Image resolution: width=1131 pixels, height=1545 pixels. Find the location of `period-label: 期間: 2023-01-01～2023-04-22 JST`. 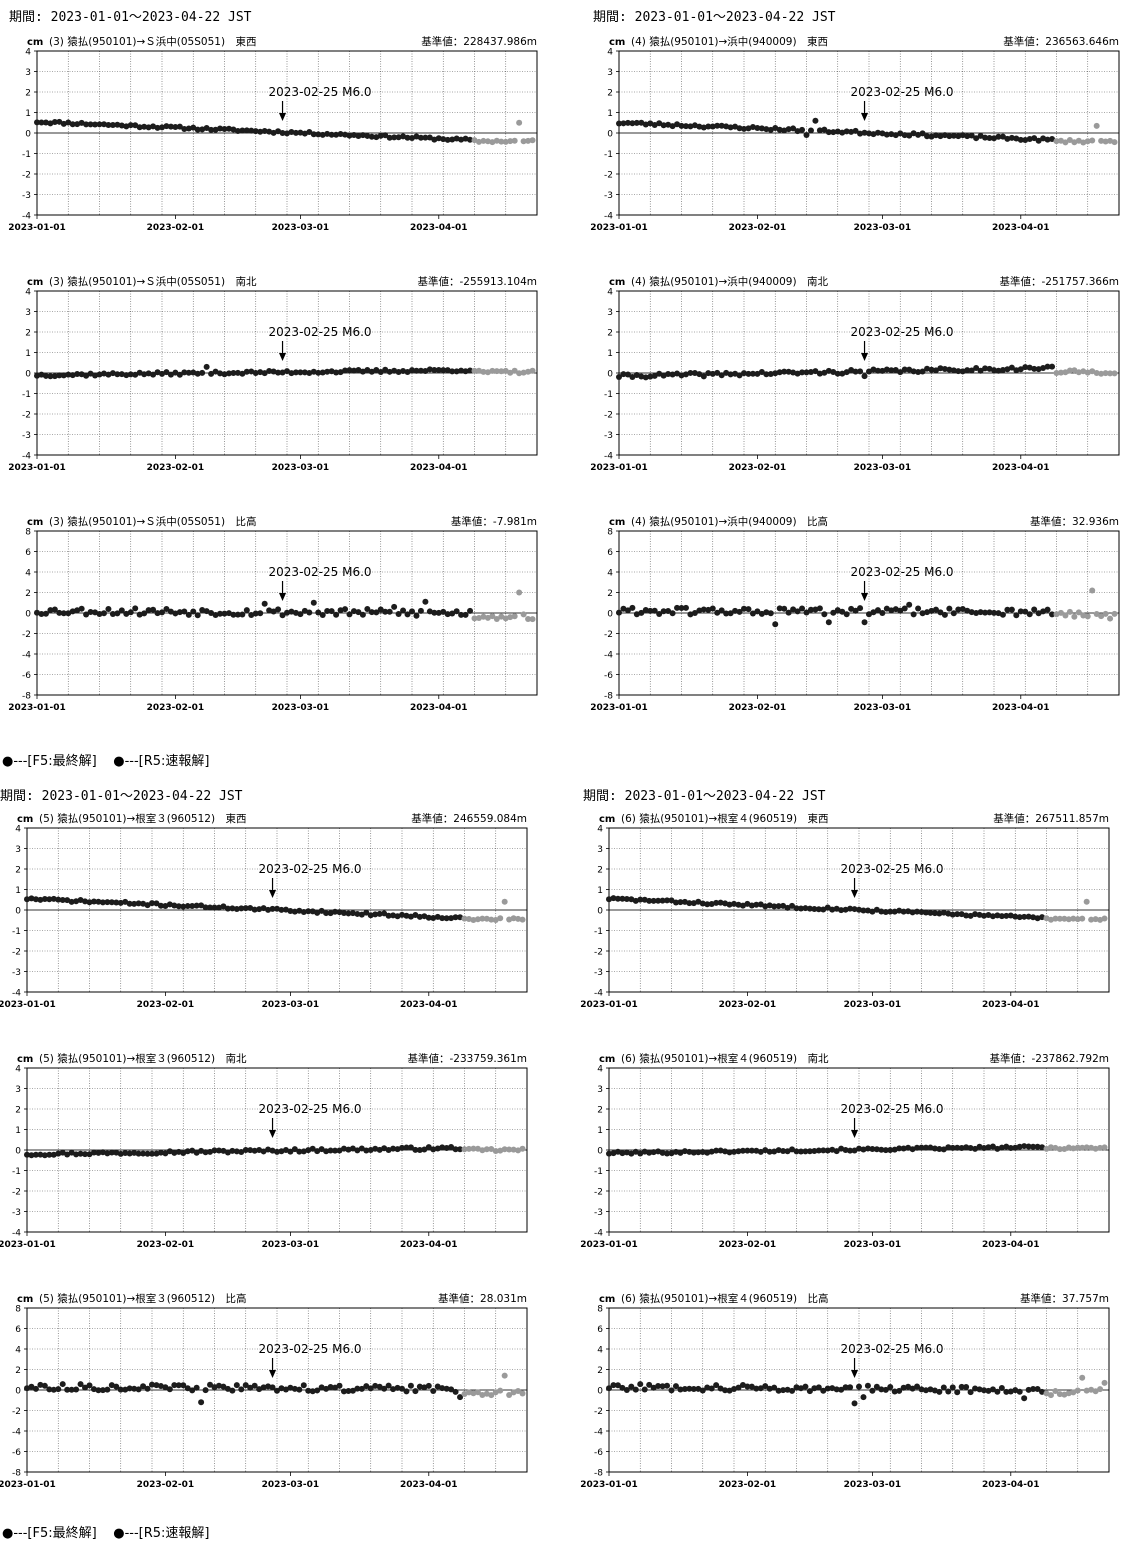

period-label: 期間: 2023-01-01～2023-04-22 JST is located at coordinates (714, 17).